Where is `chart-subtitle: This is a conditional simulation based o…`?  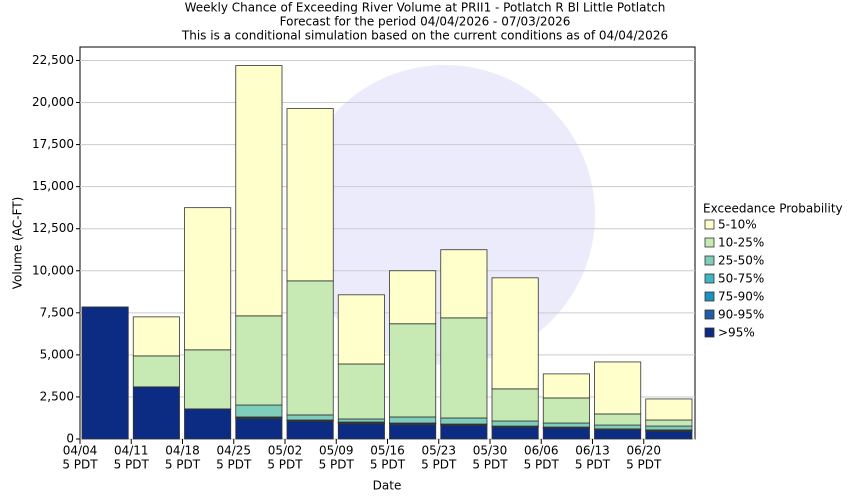
chart-subtitle: This is a conditional simulation based o… is located at coordinates (424, 36).